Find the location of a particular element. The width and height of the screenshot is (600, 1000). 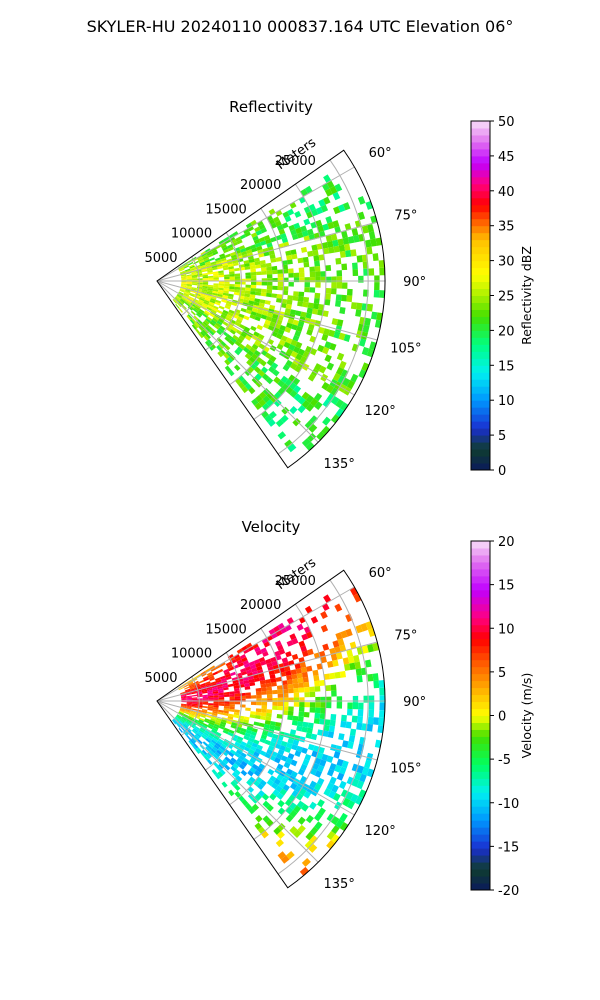

colorbar-tick-label: -10 is located at coordinates (508, 804).